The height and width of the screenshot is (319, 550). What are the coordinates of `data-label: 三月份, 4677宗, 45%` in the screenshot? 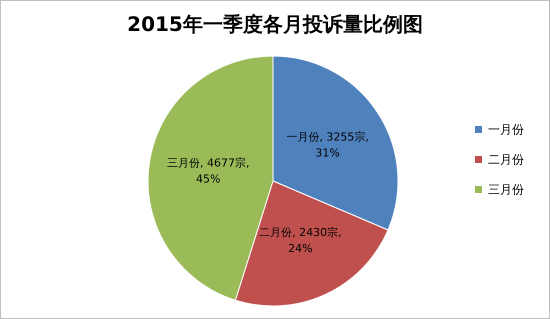 It's located at (208, 171).